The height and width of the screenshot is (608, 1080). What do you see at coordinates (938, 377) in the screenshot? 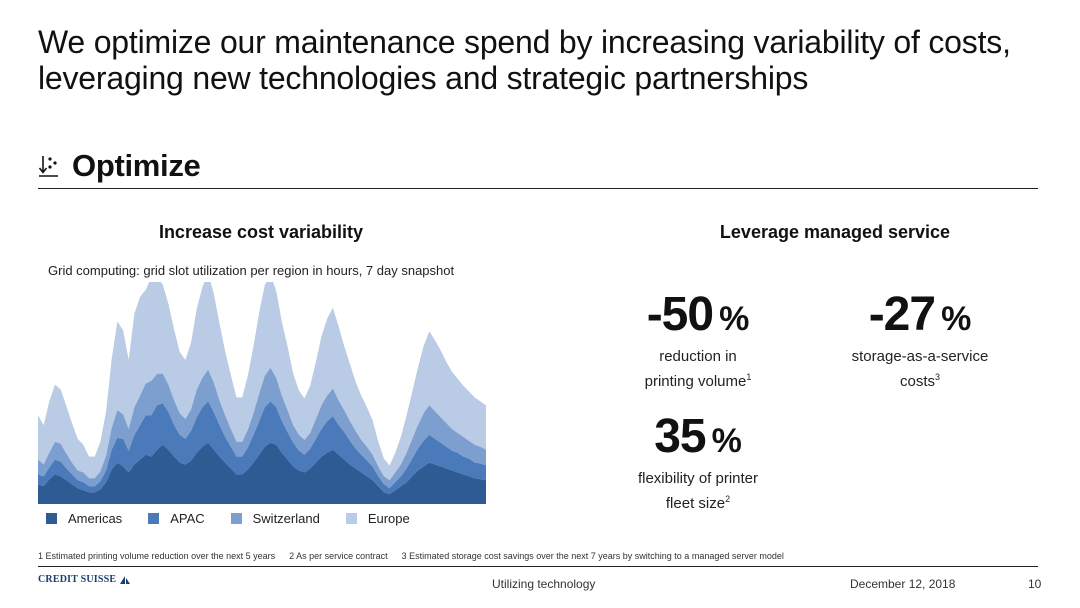
I see `footnote-ref: 3` at bounding box center [938, 377].